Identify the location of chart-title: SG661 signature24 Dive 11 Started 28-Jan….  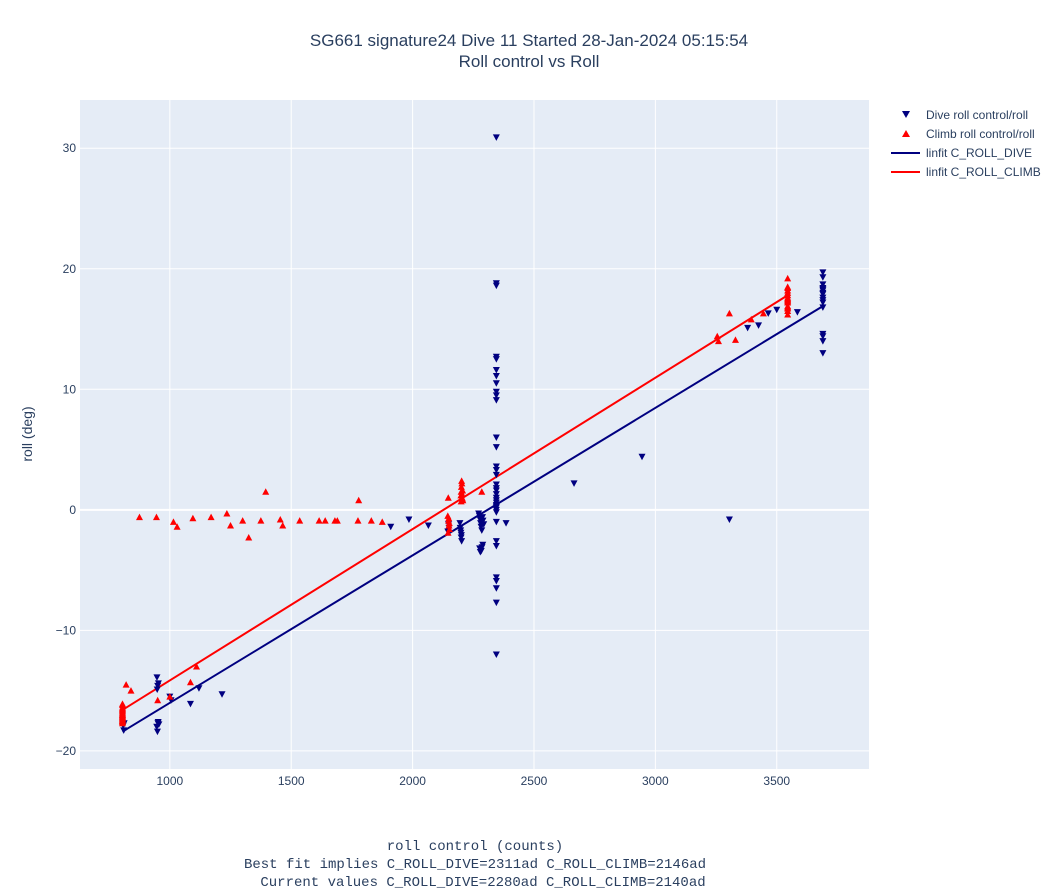
(529, 40).